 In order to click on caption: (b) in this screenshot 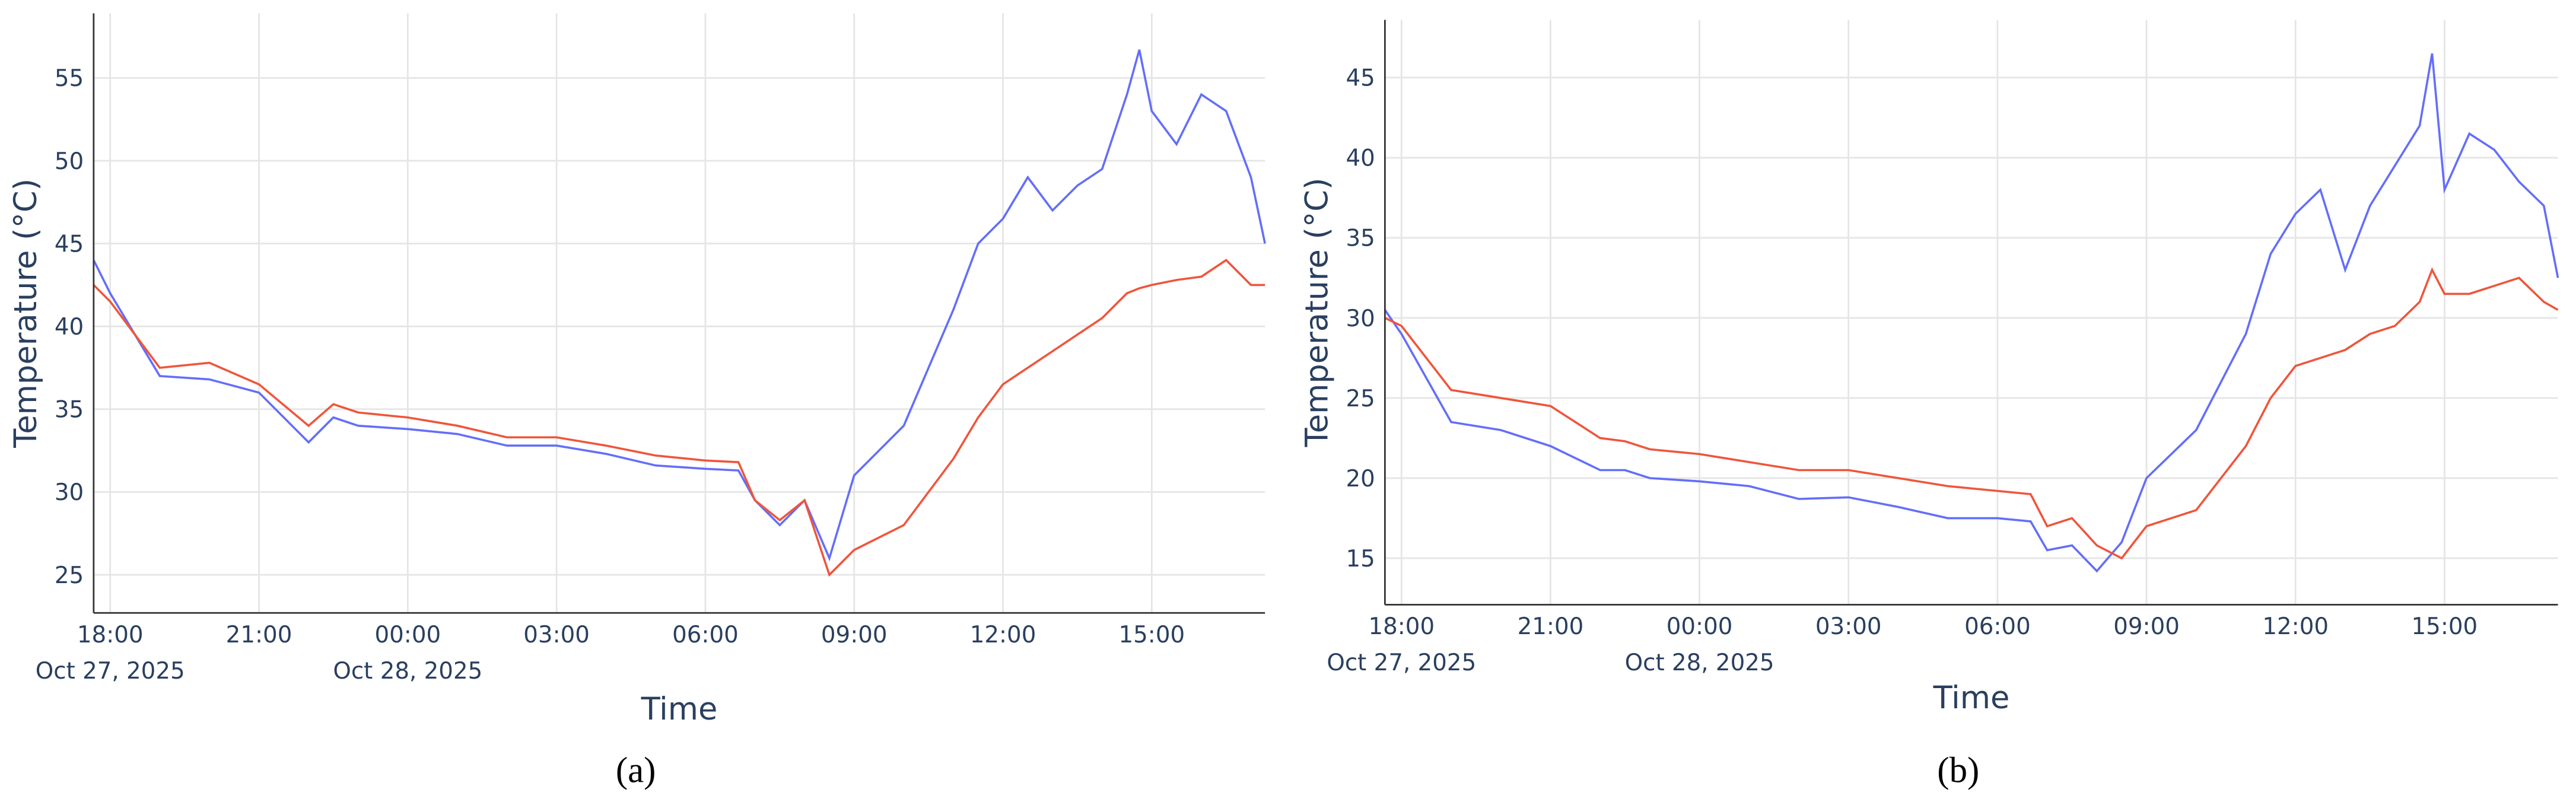, I will do `click(1958, 770)`.